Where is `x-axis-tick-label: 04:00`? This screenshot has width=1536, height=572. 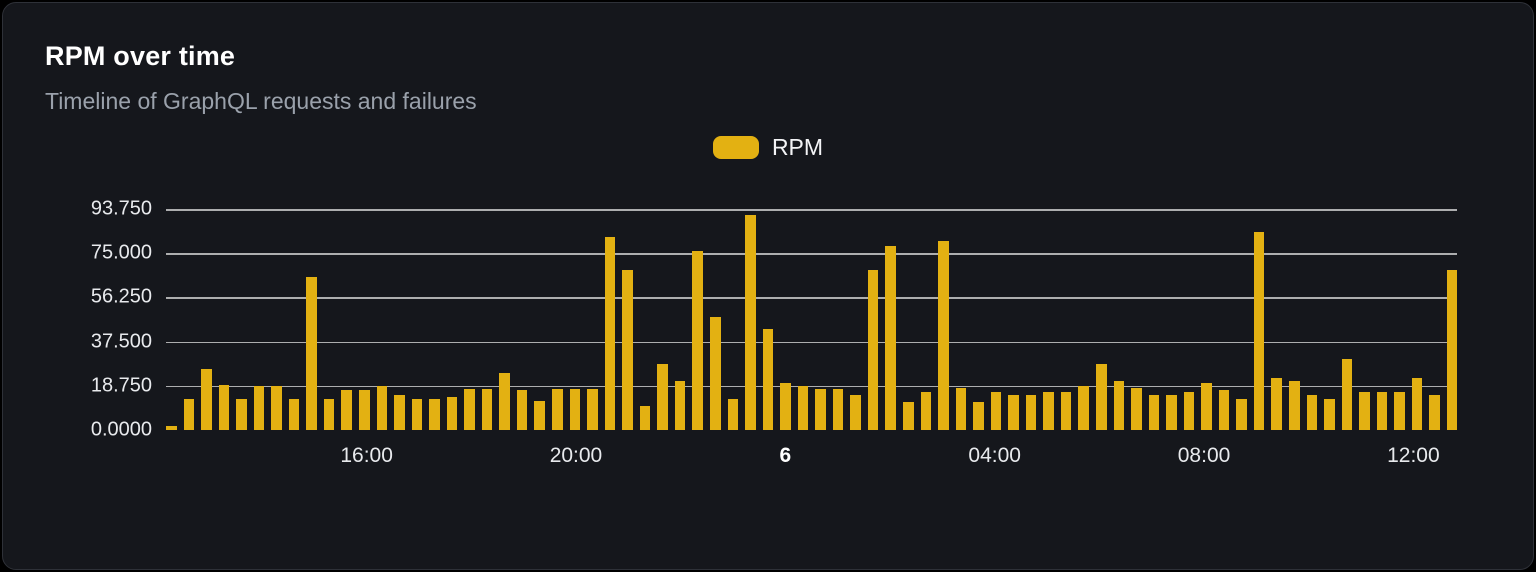
x-axis-tick-label: 04:00 is located at coordinates (994, 455).